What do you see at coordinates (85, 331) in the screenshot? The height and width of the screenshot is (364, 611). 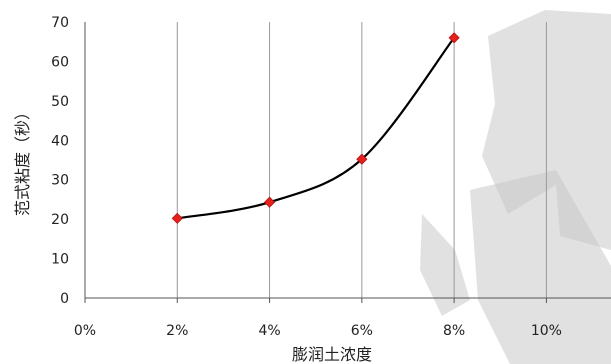 I see `x-tick-label: 0%` at bounding box center [85, 331].